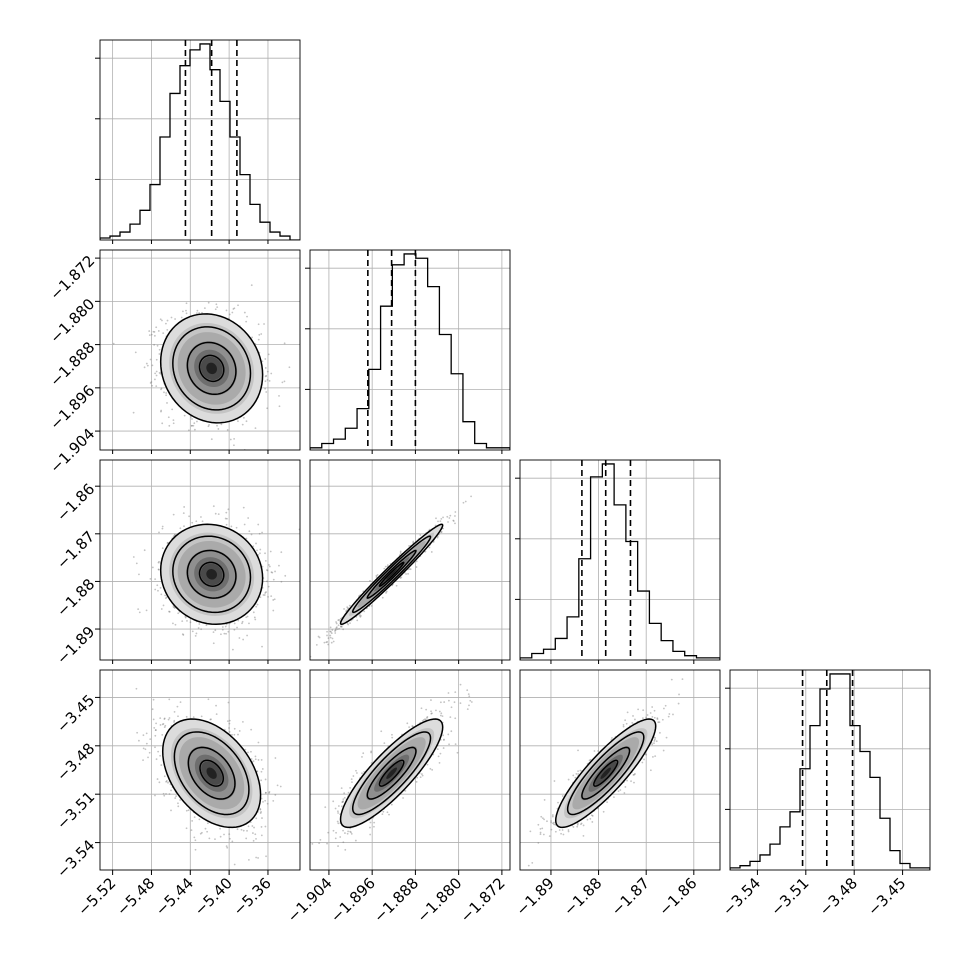 The width and height of the screenshot is (970, 970). I want to click on y-tick-label: −1.872, so click(72, 278).